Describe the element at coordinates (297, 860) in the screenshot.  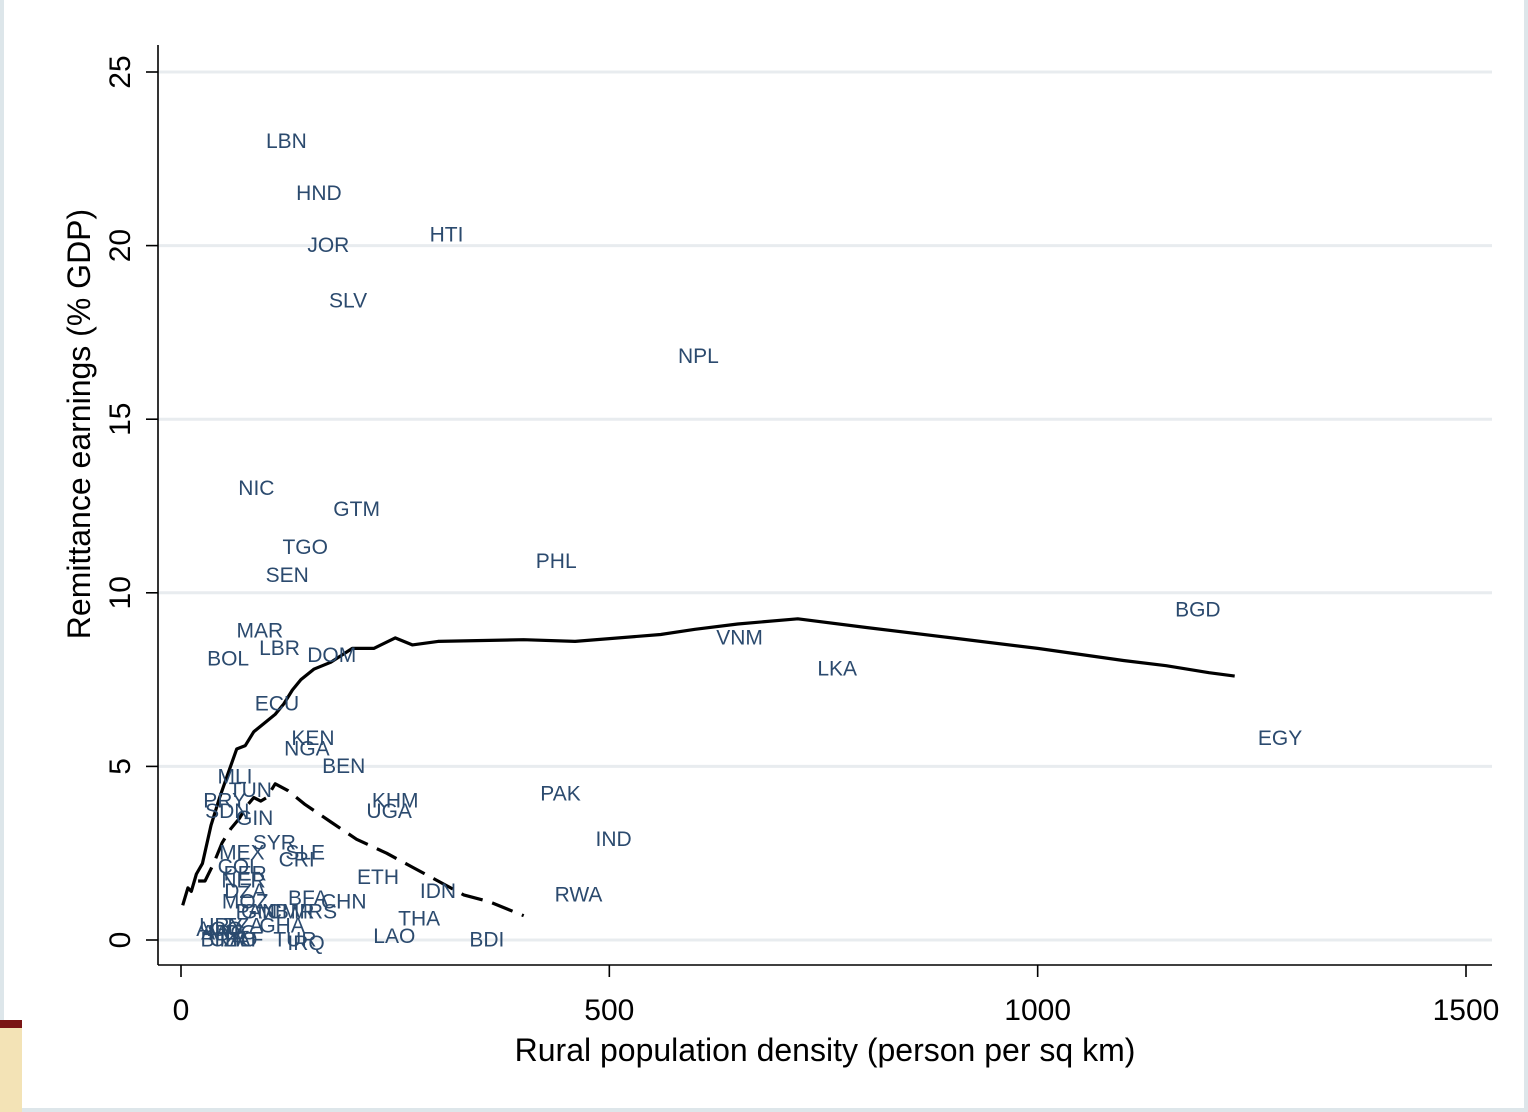
I see `point-label: CRI` at that location.